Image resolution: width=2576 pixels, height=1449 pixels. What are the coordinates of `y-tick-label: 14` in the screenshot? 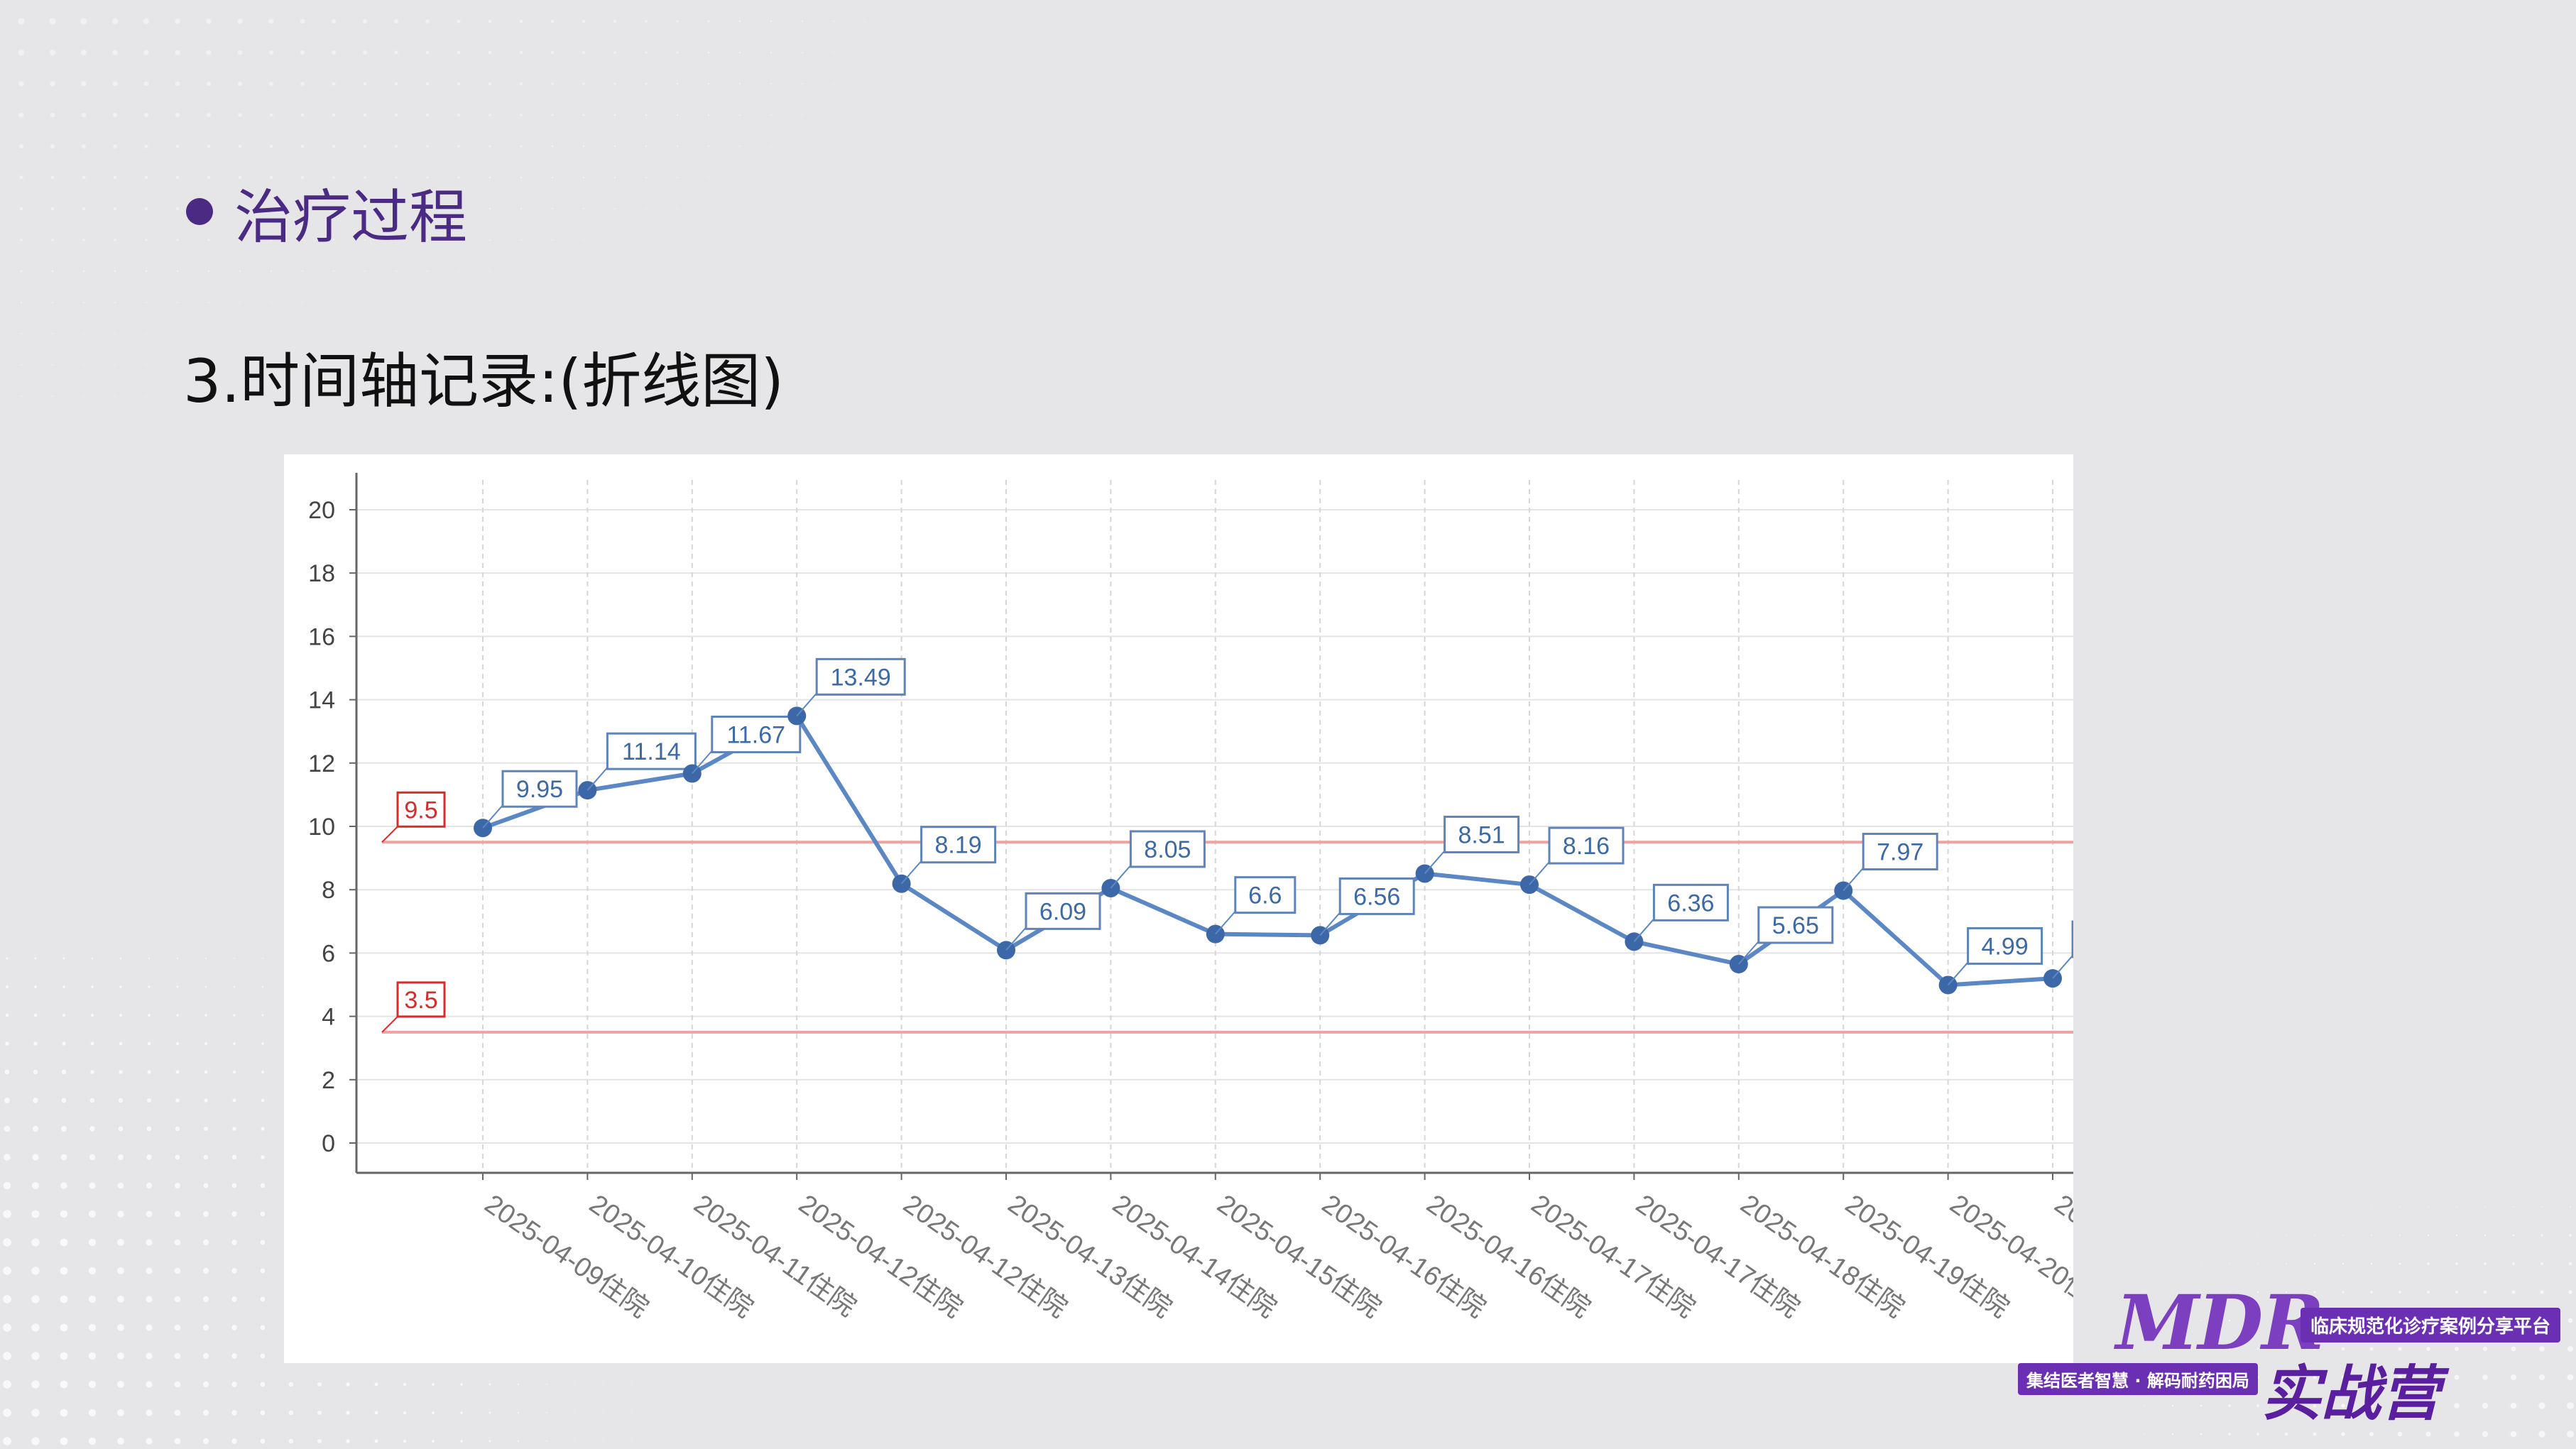 It's located at (321, 700).